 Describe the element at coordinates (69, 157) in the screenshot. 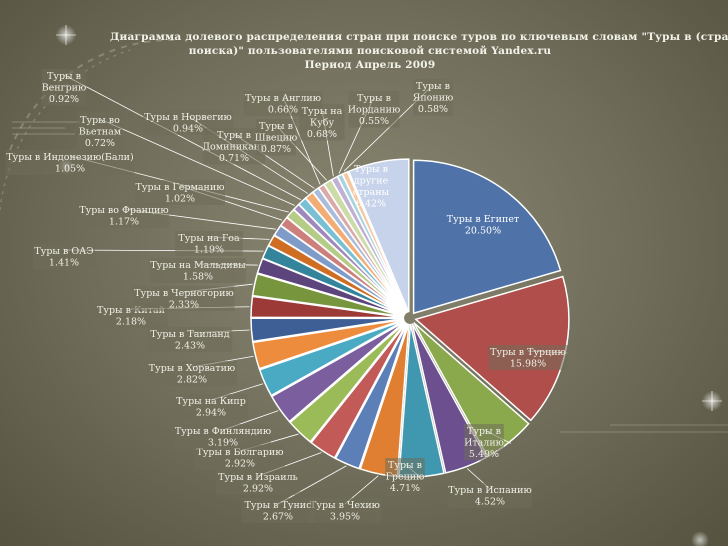

I see `slice-name: Туры в Индонезию(Бали)` at that location.